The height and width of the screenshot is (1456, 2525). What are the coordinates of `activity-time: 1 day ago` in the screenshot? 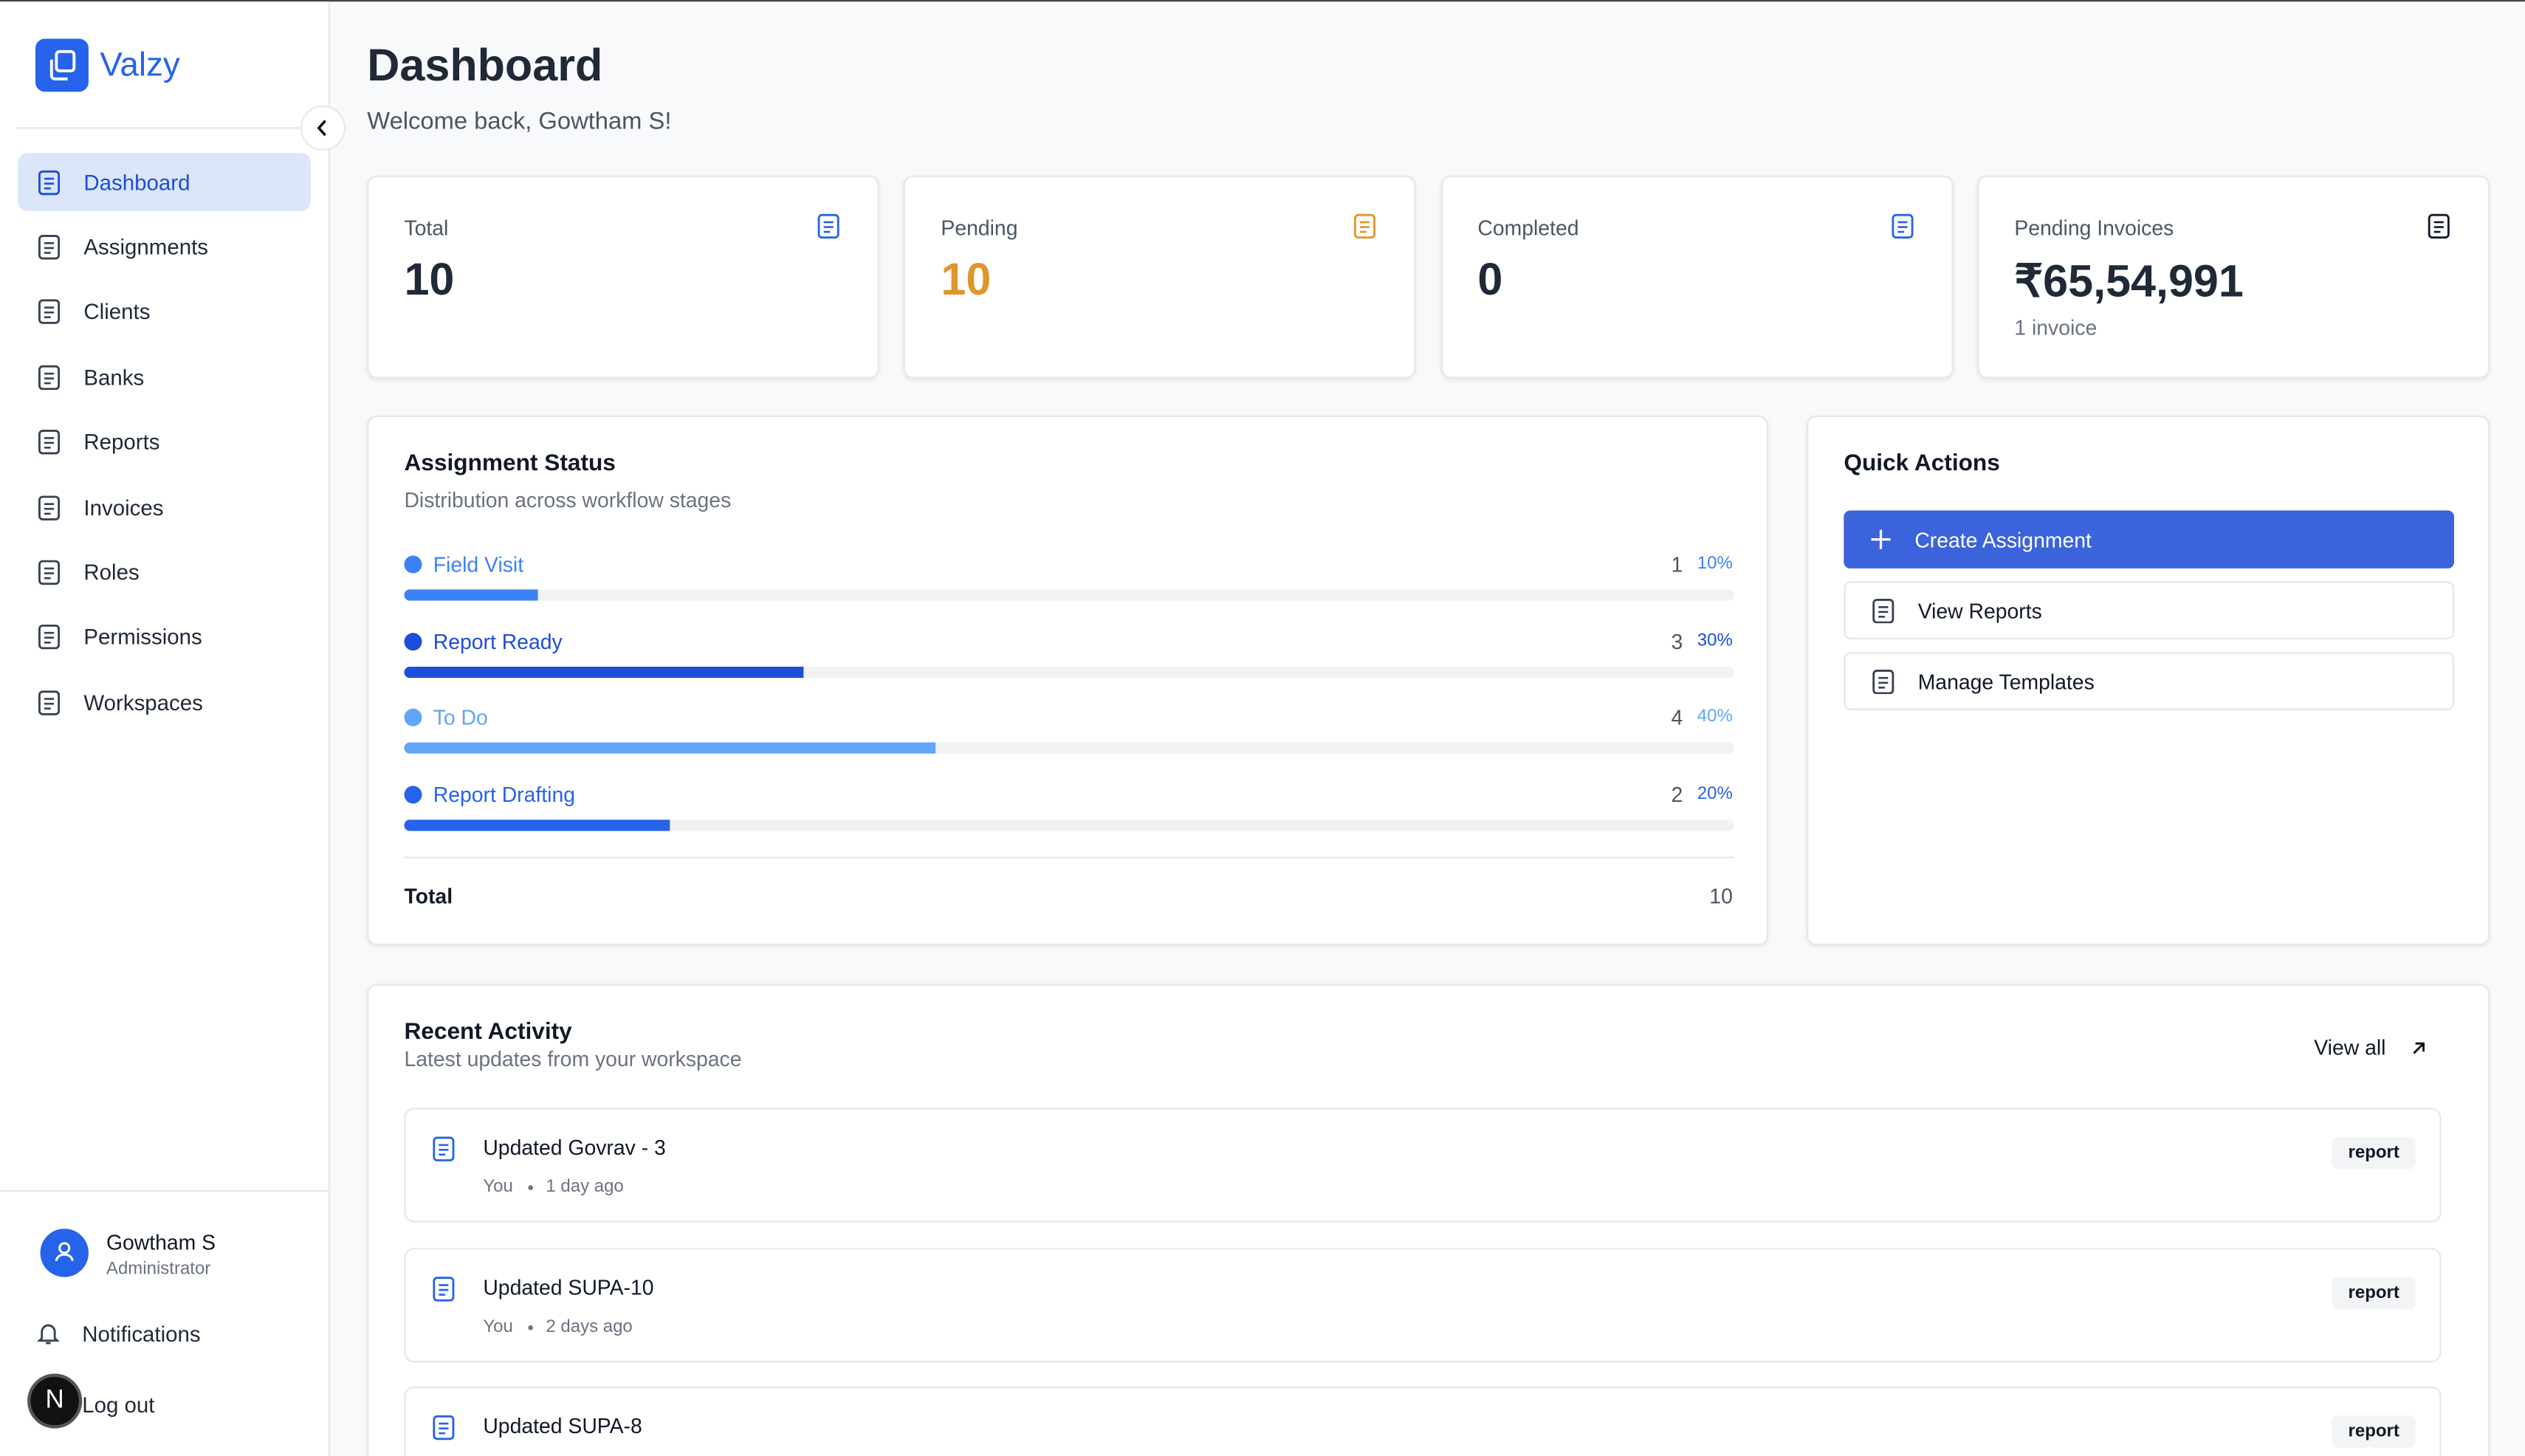 It's located at (585, 1187).